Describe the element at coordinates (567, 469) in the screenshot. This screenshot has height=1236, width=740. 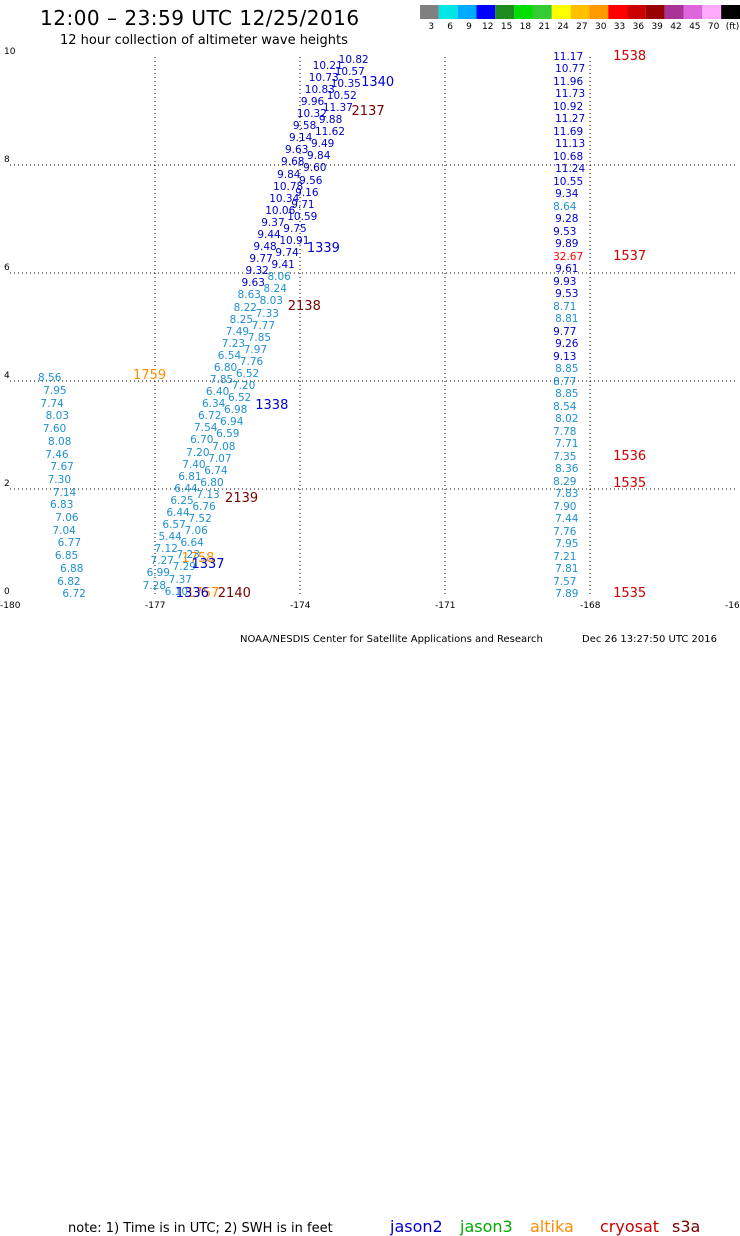
I see `wave-height-value: 8.36` at that location.